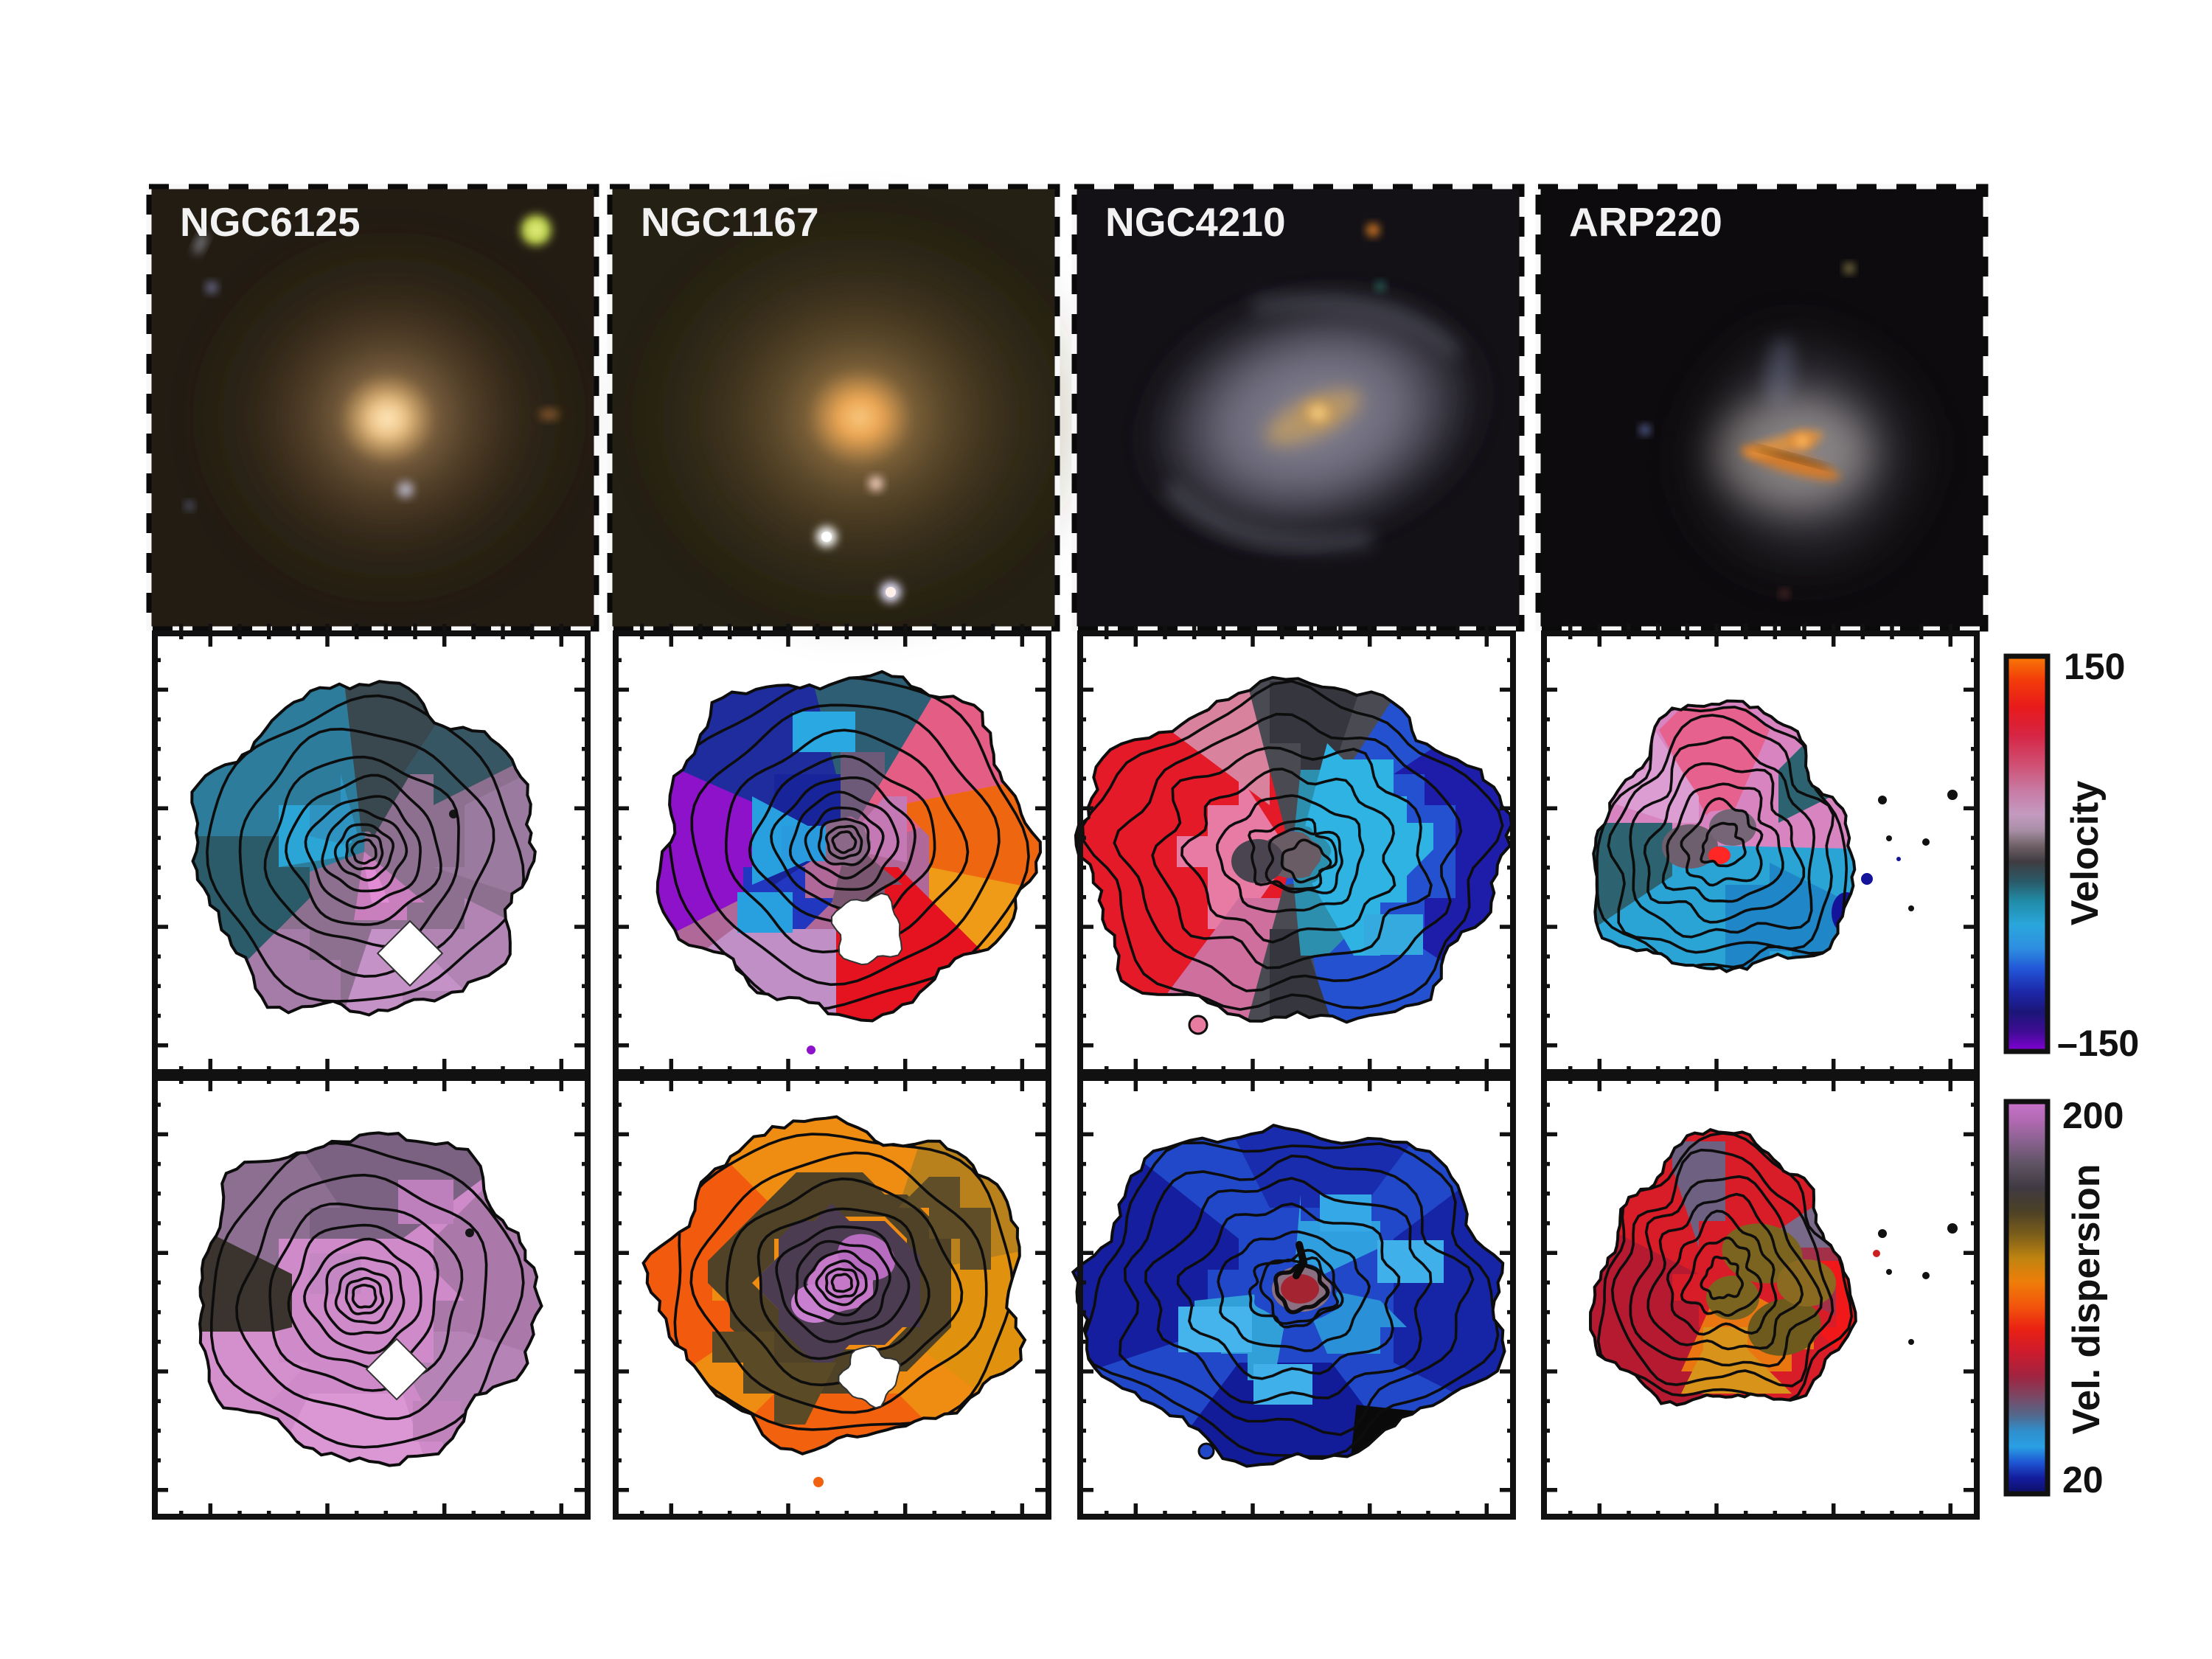 This screenshot has width=2212, height=1659. What do you see at coordinates (1645, 222) in the screenshot?
I see `svg-text: ARP220` at bounding box center [1645, 222].